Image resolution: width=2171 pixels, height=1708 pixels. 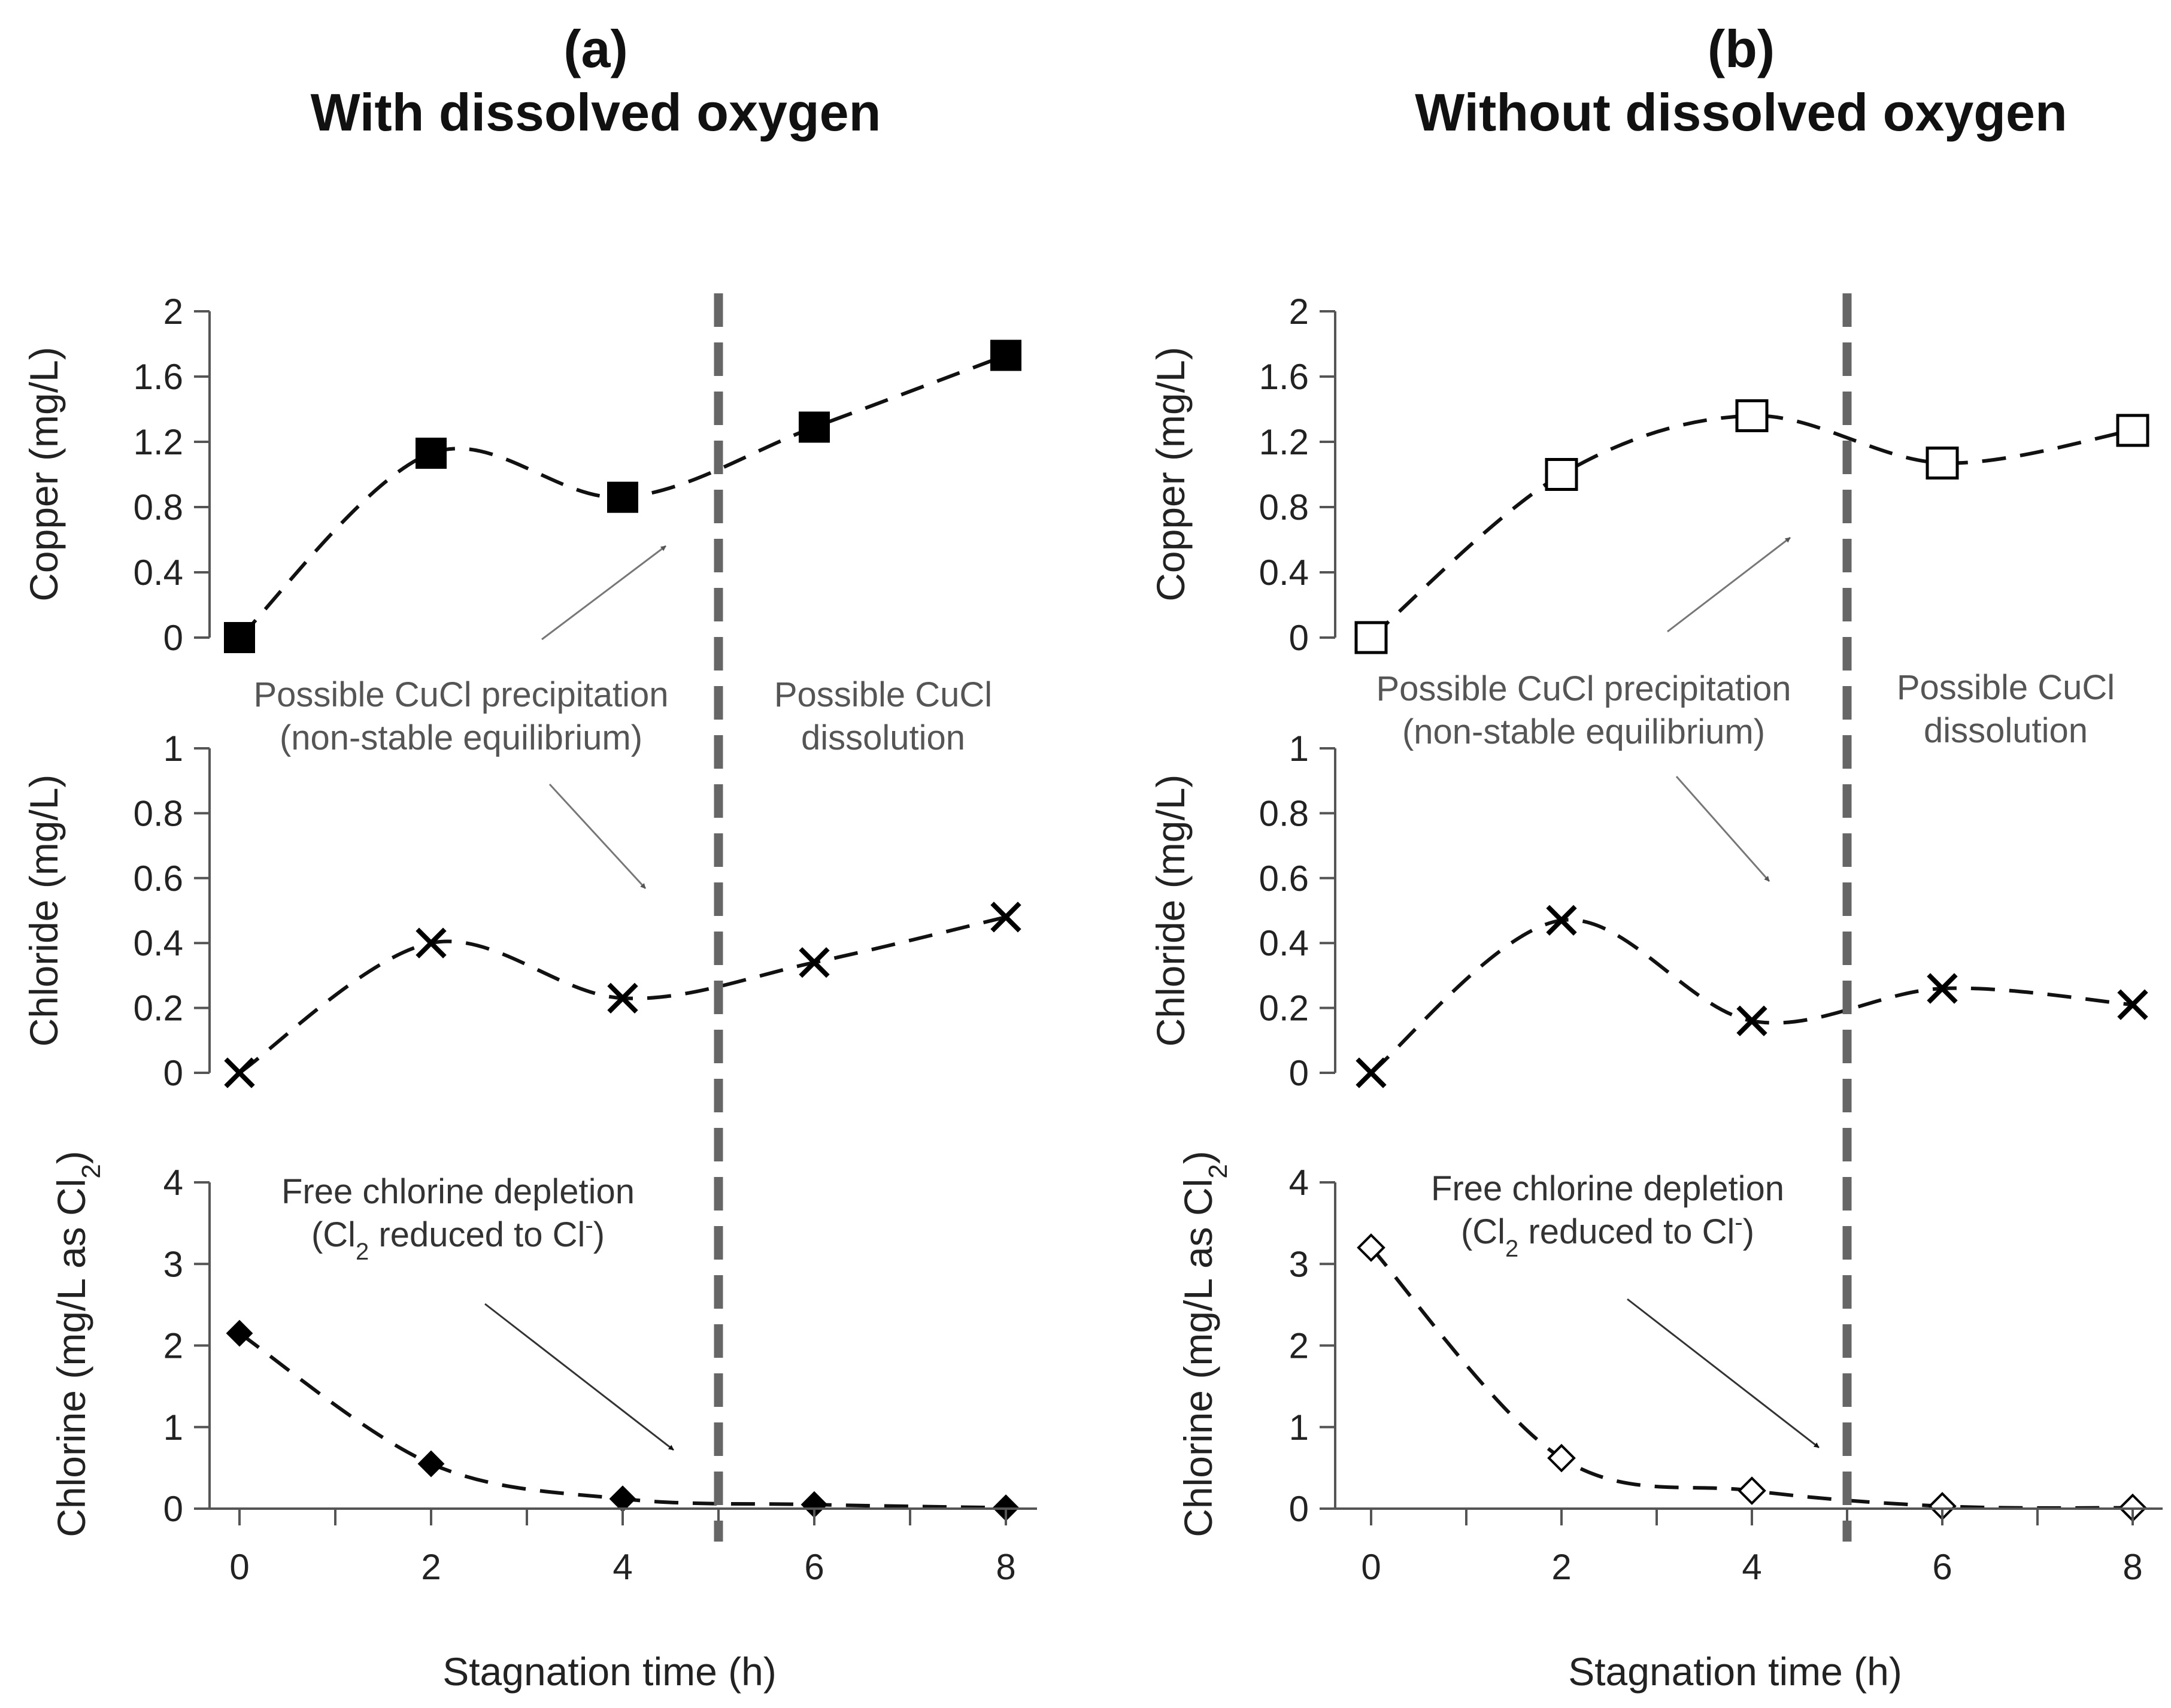 What do you see at coordinates (2006, 730) in the screenshot?
I see `panel-b-dissol-text-2: dissolution` at bounding box center [2006, 730].